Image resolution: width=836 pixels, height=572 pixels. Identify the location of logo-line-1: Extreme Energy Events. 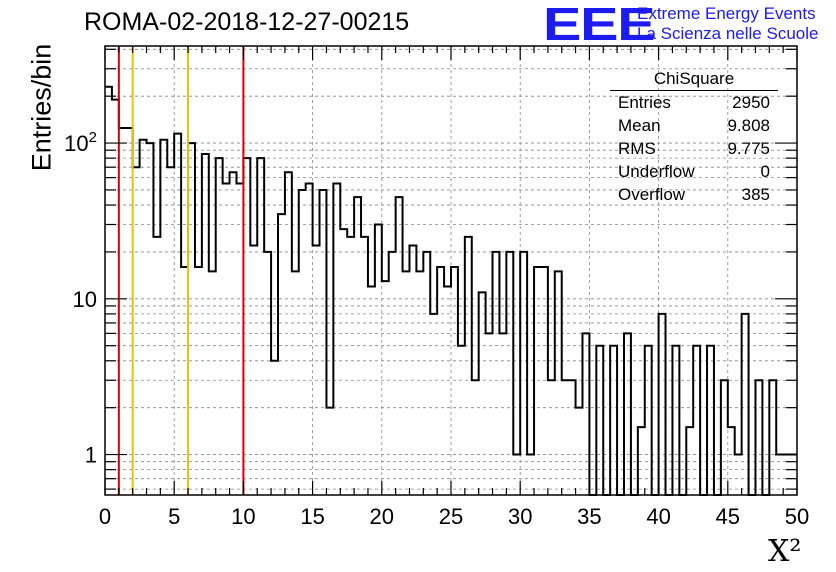
(726, 13).